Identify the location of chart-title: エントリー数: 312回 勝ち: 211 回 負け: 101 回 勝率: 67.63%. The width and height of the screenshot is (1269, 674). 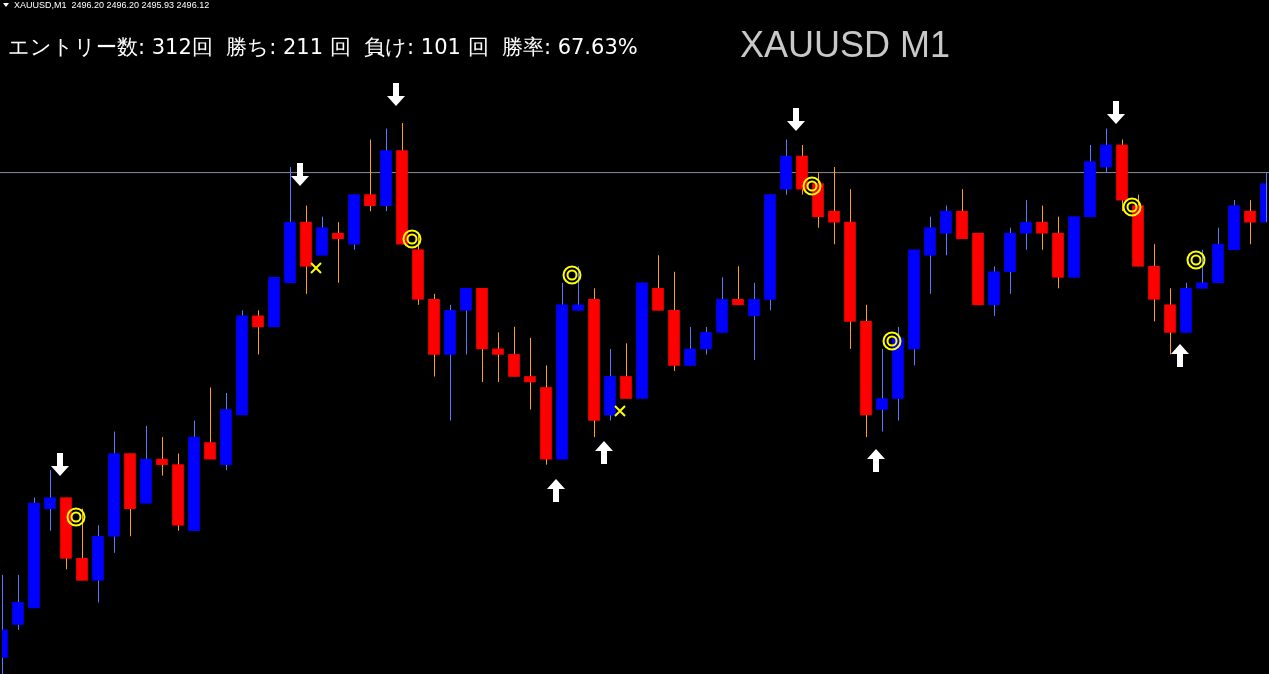
(323, 47).